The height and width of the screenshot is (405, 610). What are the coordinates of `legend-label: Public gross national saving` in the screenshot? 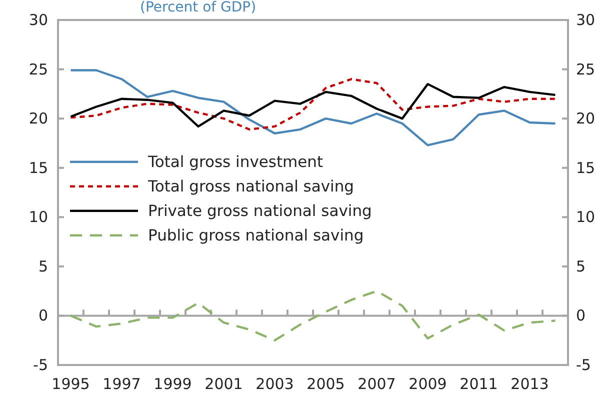 It's located at (256, 235).